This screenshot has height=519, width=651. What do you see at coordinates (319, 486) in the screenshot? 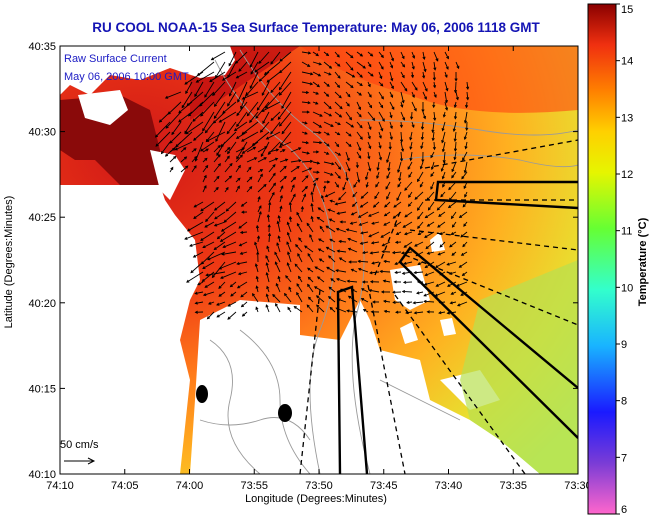
I see `x-tick-label: 73:50` at bounding box center [319, 486].